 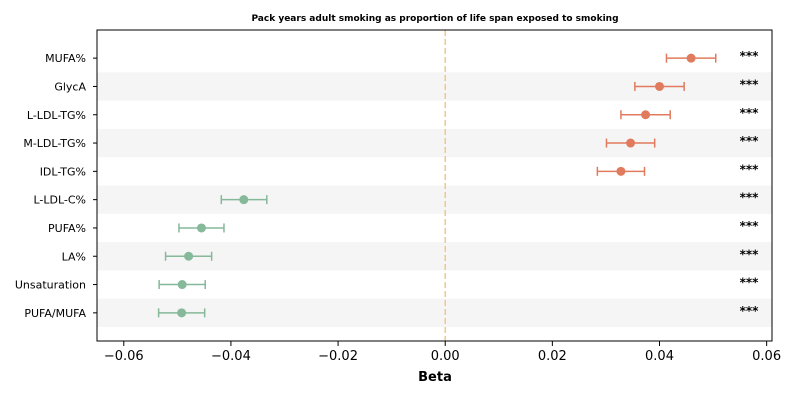 What do you see at coordinates (435, 377) in the screenshot?
I see `x-axis-label: Beta` at bounding box center [435, 377].